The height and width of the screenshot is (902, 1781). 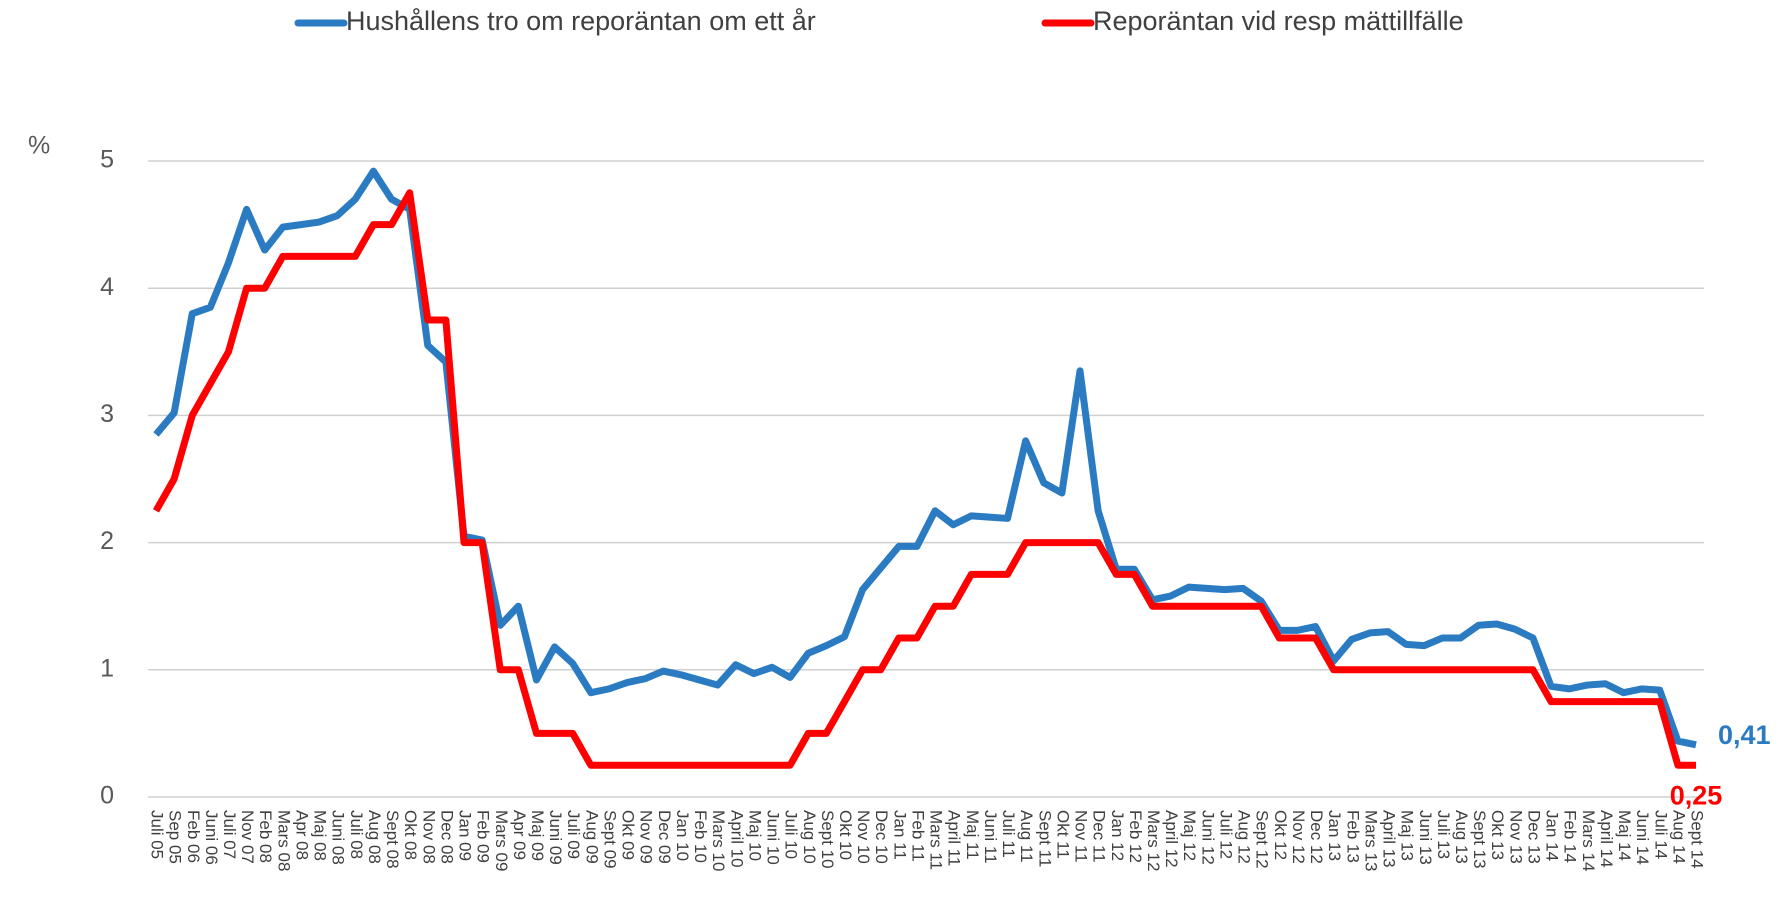 I want to click on data-label: 0,41, so click(x=1744, y=735).